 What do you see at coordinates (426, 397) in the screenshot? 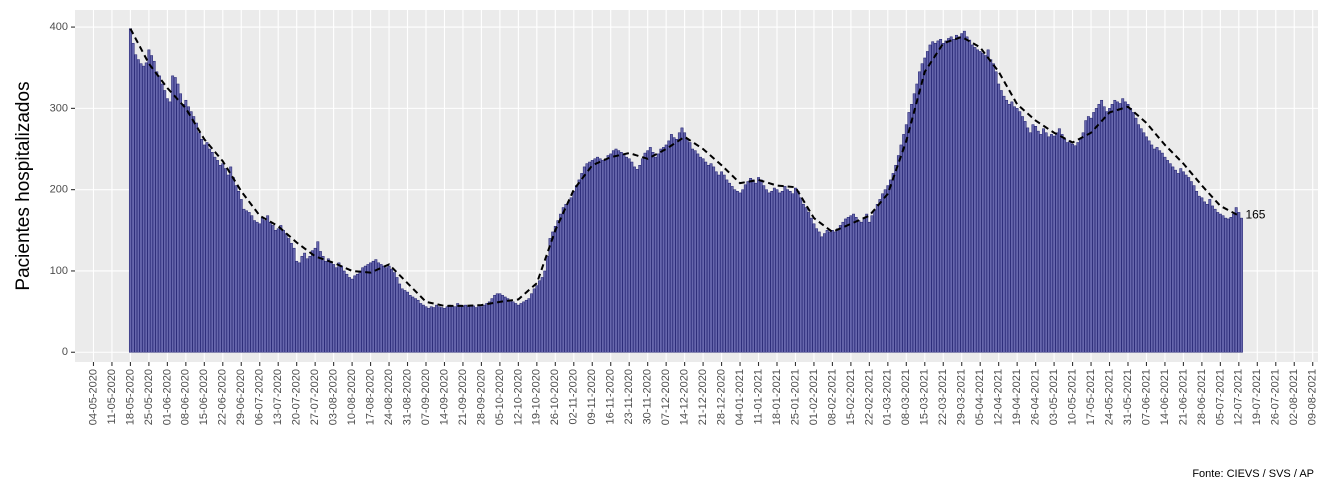
I see `x-tick-label: 07-09-2020` at bounding box center [426, 397].